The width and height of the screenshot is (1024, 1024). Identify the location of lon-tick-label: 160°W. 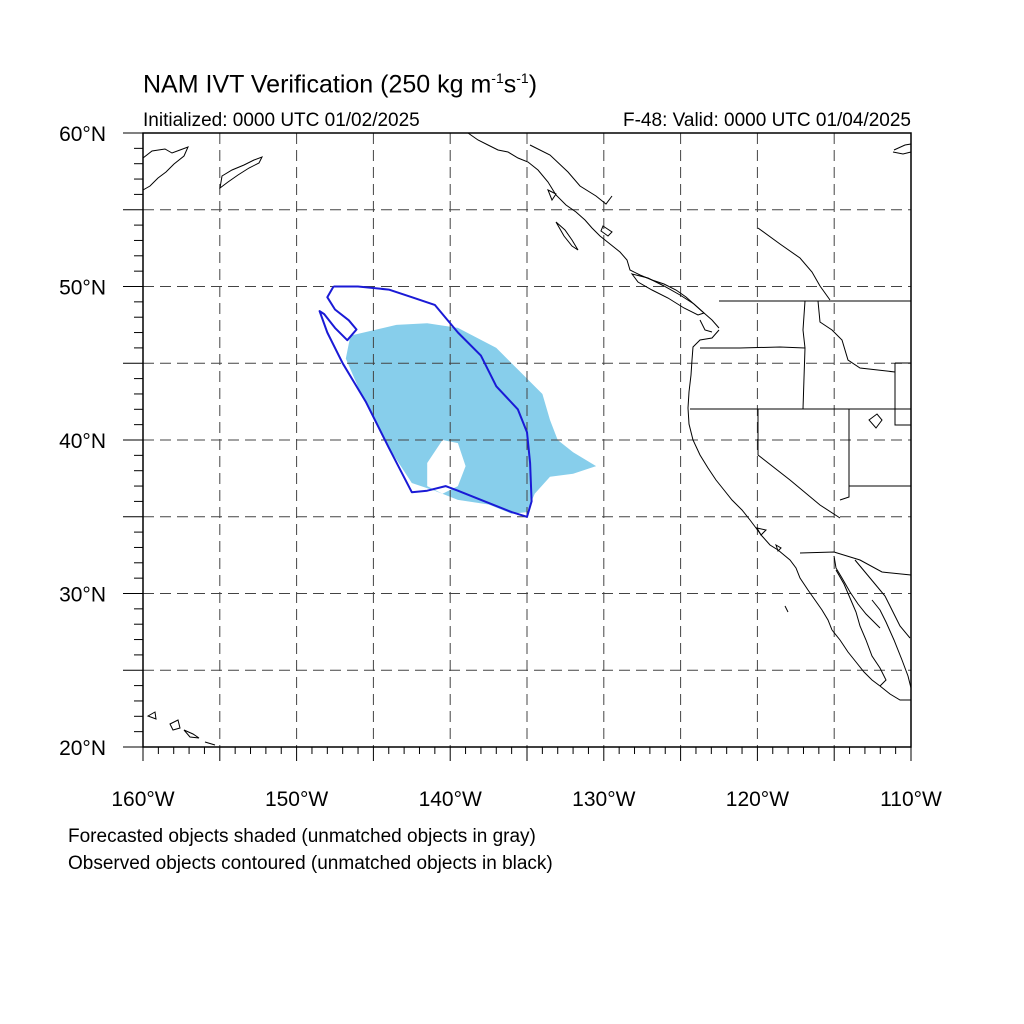
(142, 799).